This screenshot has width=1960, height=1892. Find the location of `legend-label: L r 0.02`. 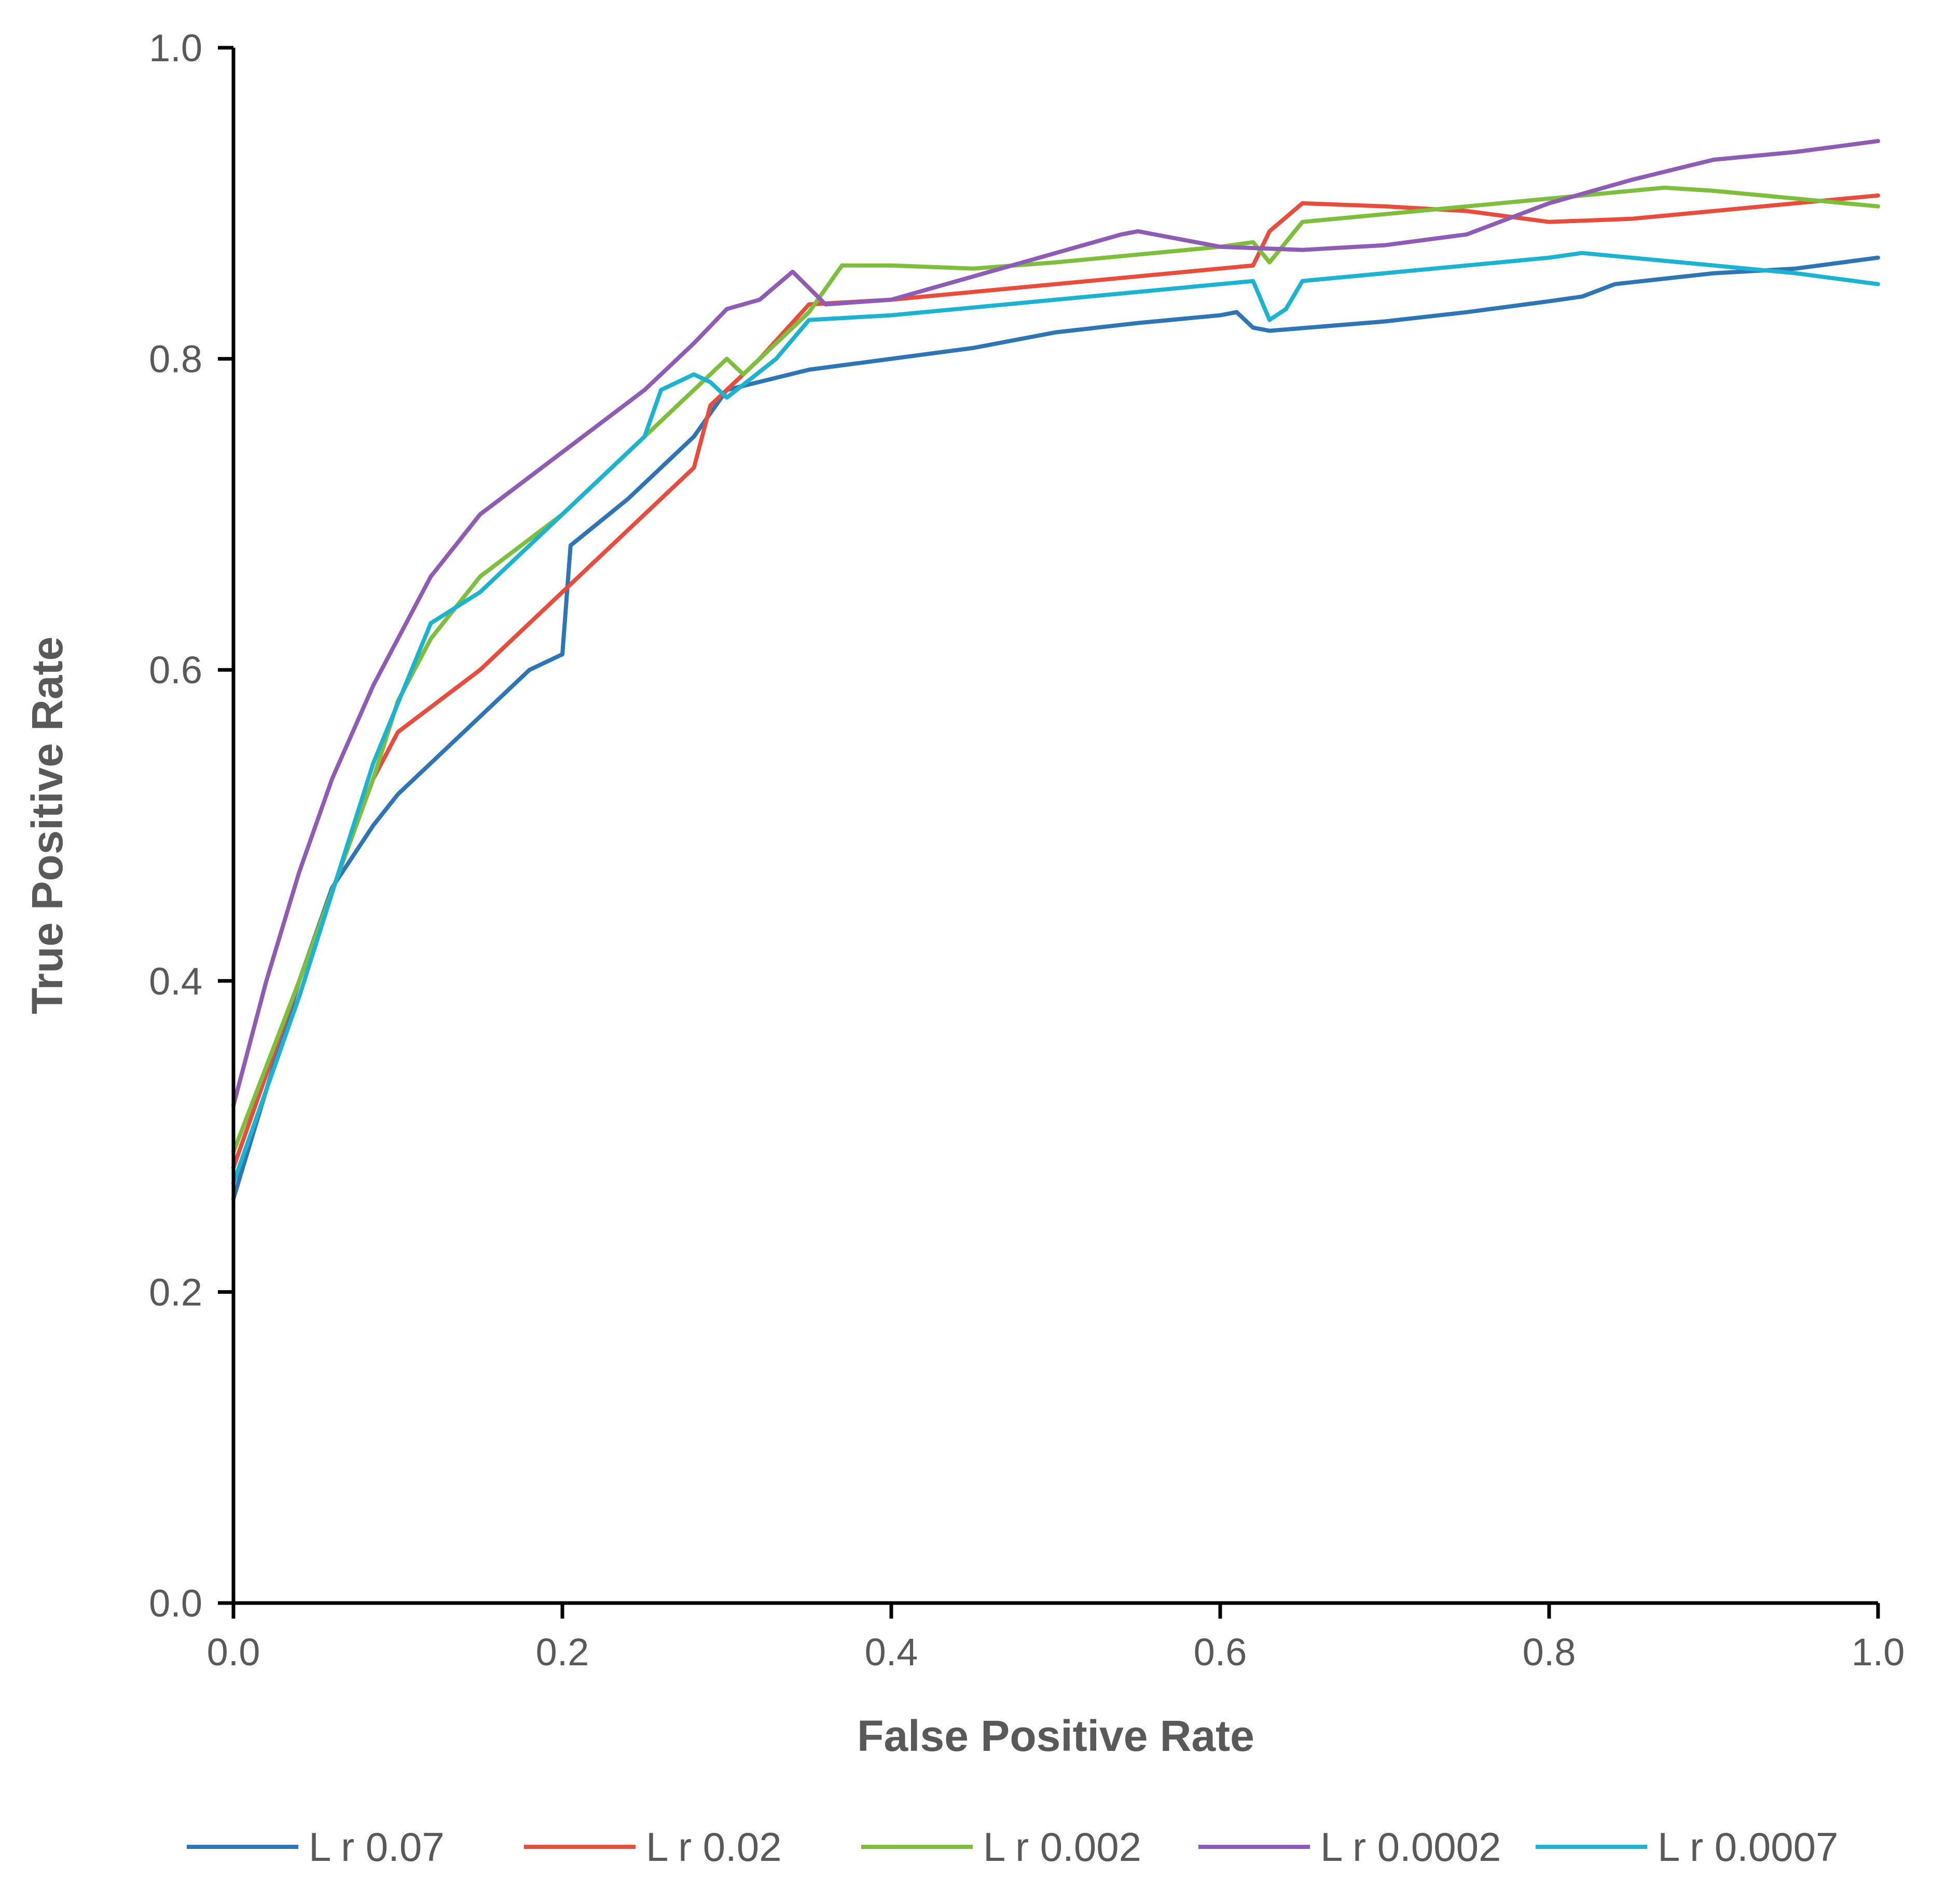

legend-label: L r 0.02 is located at coordinates (714, 1847).